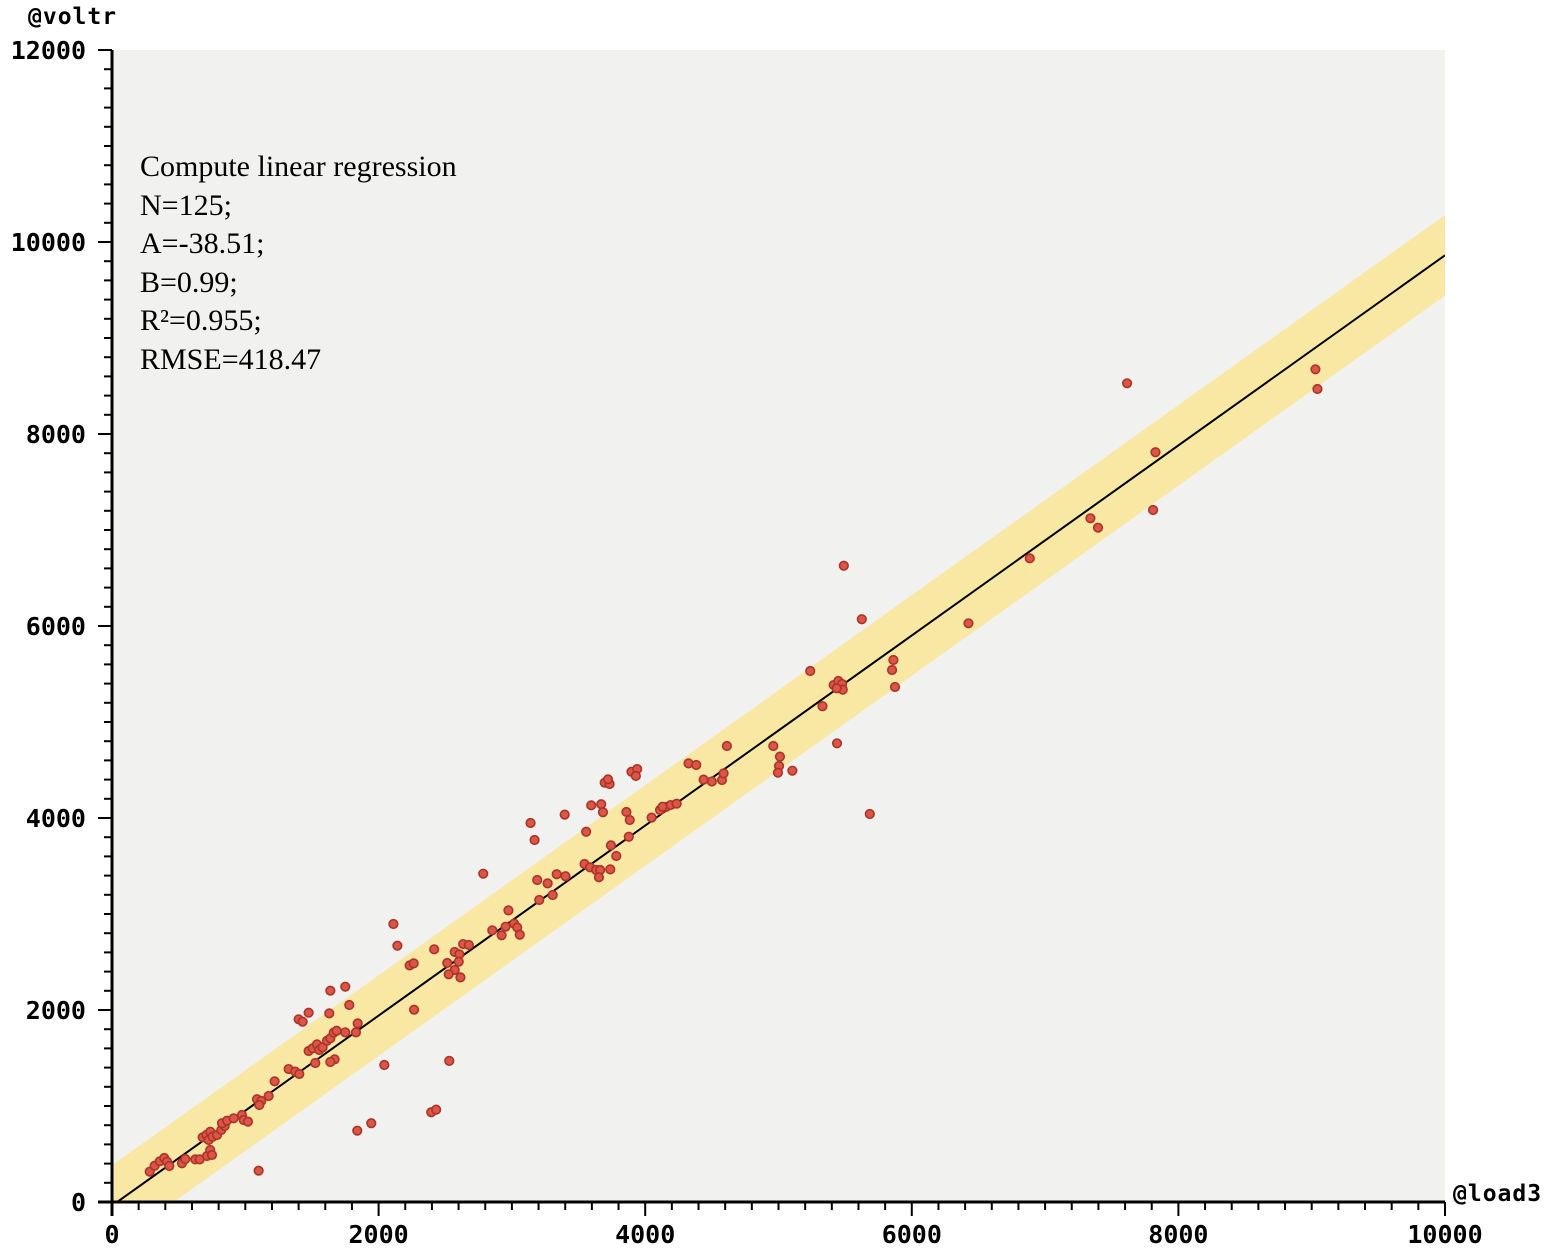  Describe the element at coordinates (298, 166) in the screenshot. I see `stat-line-title: Compute linear regression` at that location.